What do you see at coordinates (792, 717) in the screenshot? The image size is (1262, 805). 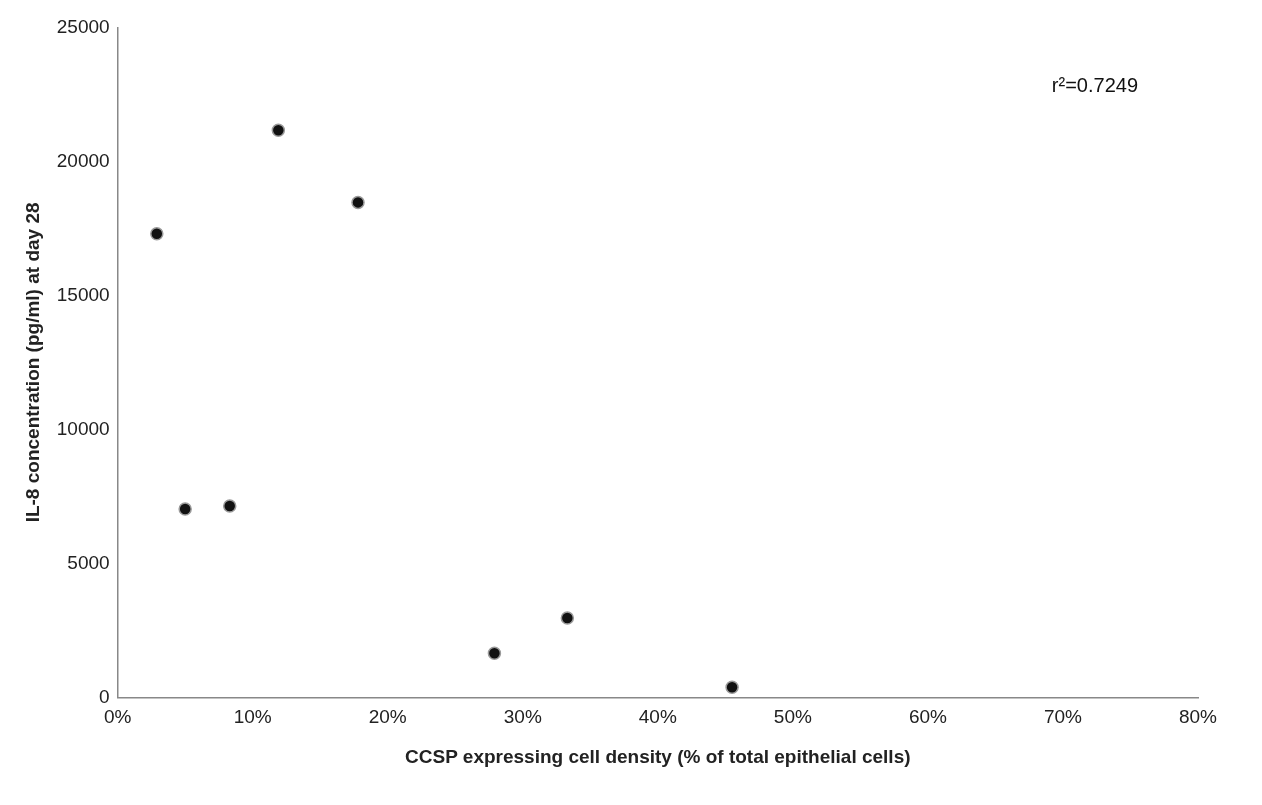 I see `x-tick-label: 50%` at bounding box center [792, 717].